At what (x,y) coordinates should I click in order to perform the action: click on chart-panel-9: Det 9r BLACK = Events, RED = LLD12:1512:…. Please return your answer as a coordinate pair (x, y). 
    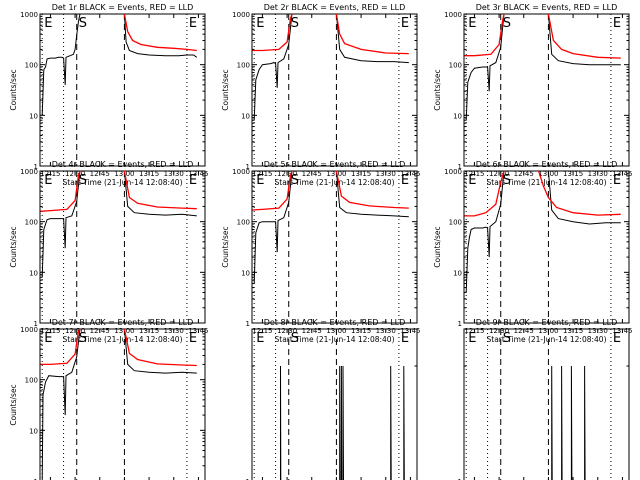
    Looking at the image, I should click on (544, 399).